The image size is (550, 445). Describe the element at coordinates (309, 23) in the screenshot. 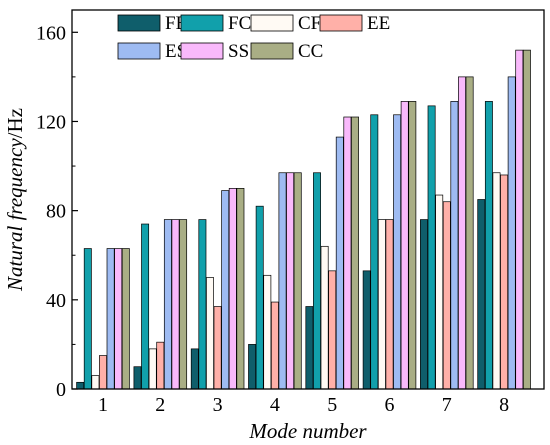

I see `legend-label-cf: CF` at that location.